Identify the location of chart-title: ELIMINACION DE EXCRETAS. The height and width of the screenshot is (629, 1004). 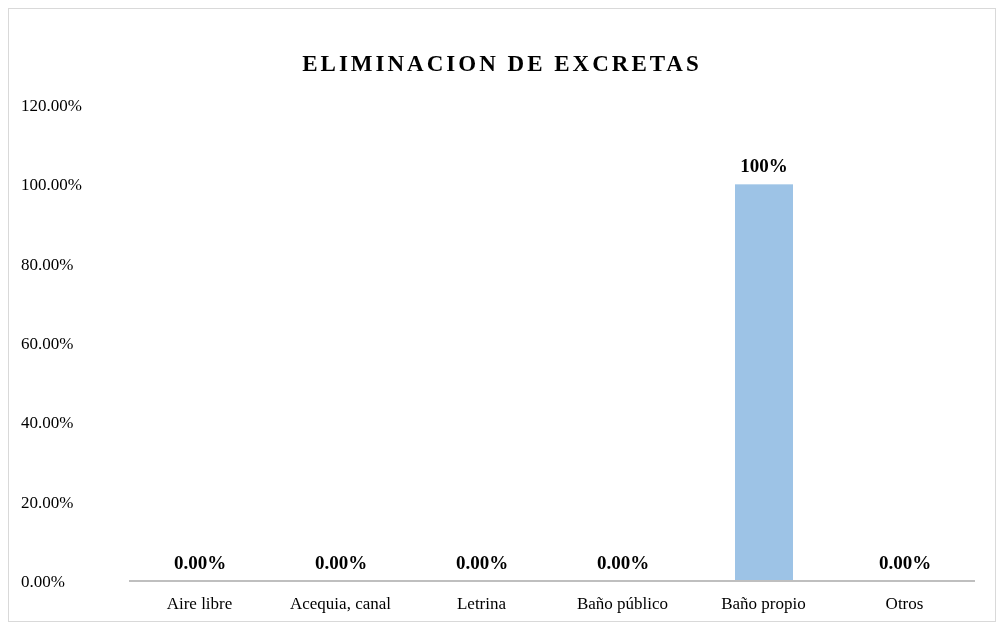
(502, 64).